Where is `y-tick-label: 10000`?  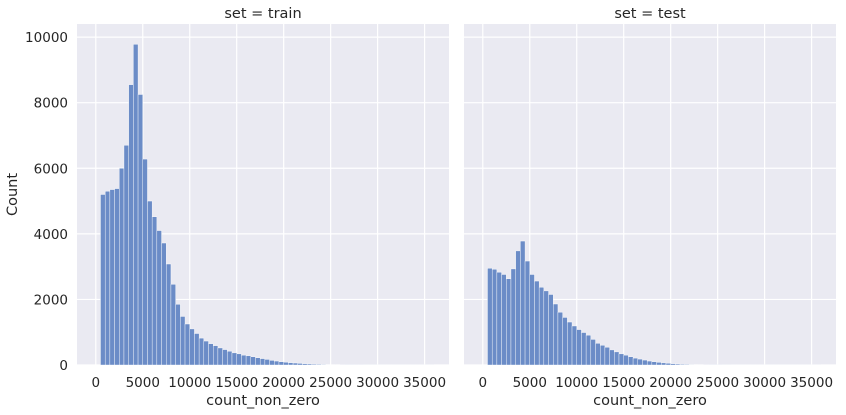 y-tick-label: 10000 is located at coordinates (46, 38).